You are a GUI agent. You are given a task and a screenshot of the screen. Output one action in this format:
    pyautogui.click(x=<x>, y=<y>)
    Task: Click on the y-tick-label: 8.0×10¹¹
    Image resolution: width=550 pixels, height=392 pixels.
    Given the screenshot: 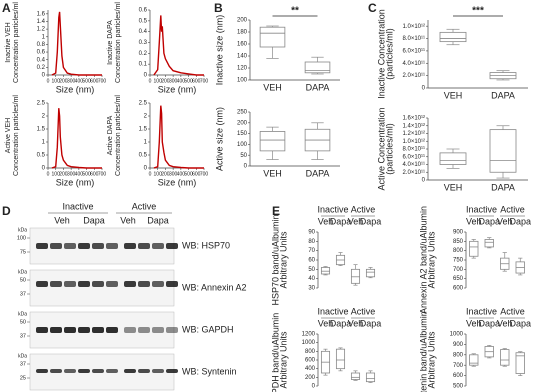 What is the action you would take?
    pyautogui.click(x=413, y=39)
    